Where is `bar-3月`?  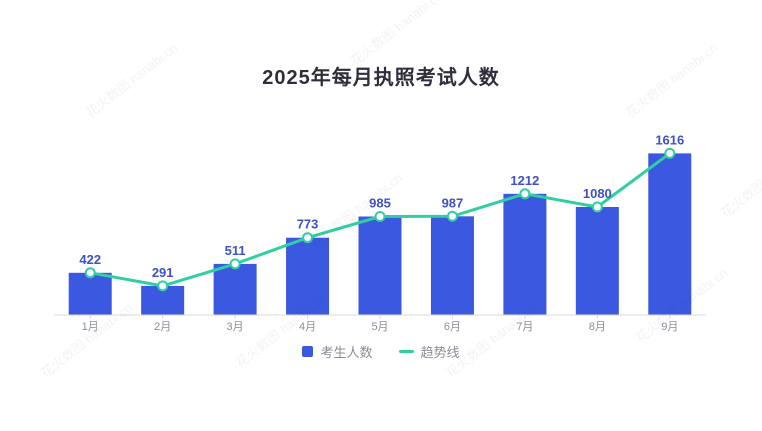 bar-3月 is located at coordinates (235, 289).